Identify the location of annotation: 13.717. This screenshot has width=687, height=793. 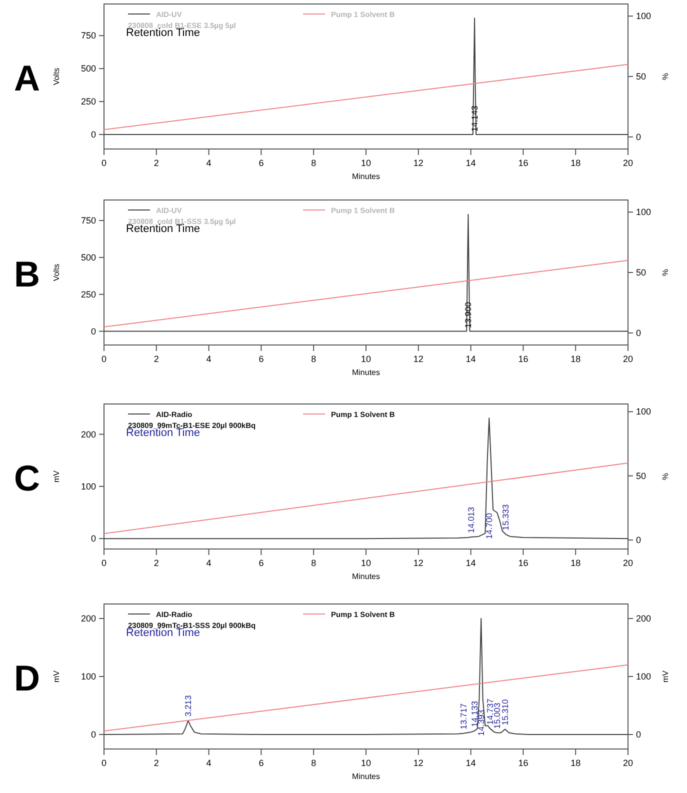
(463, 716).